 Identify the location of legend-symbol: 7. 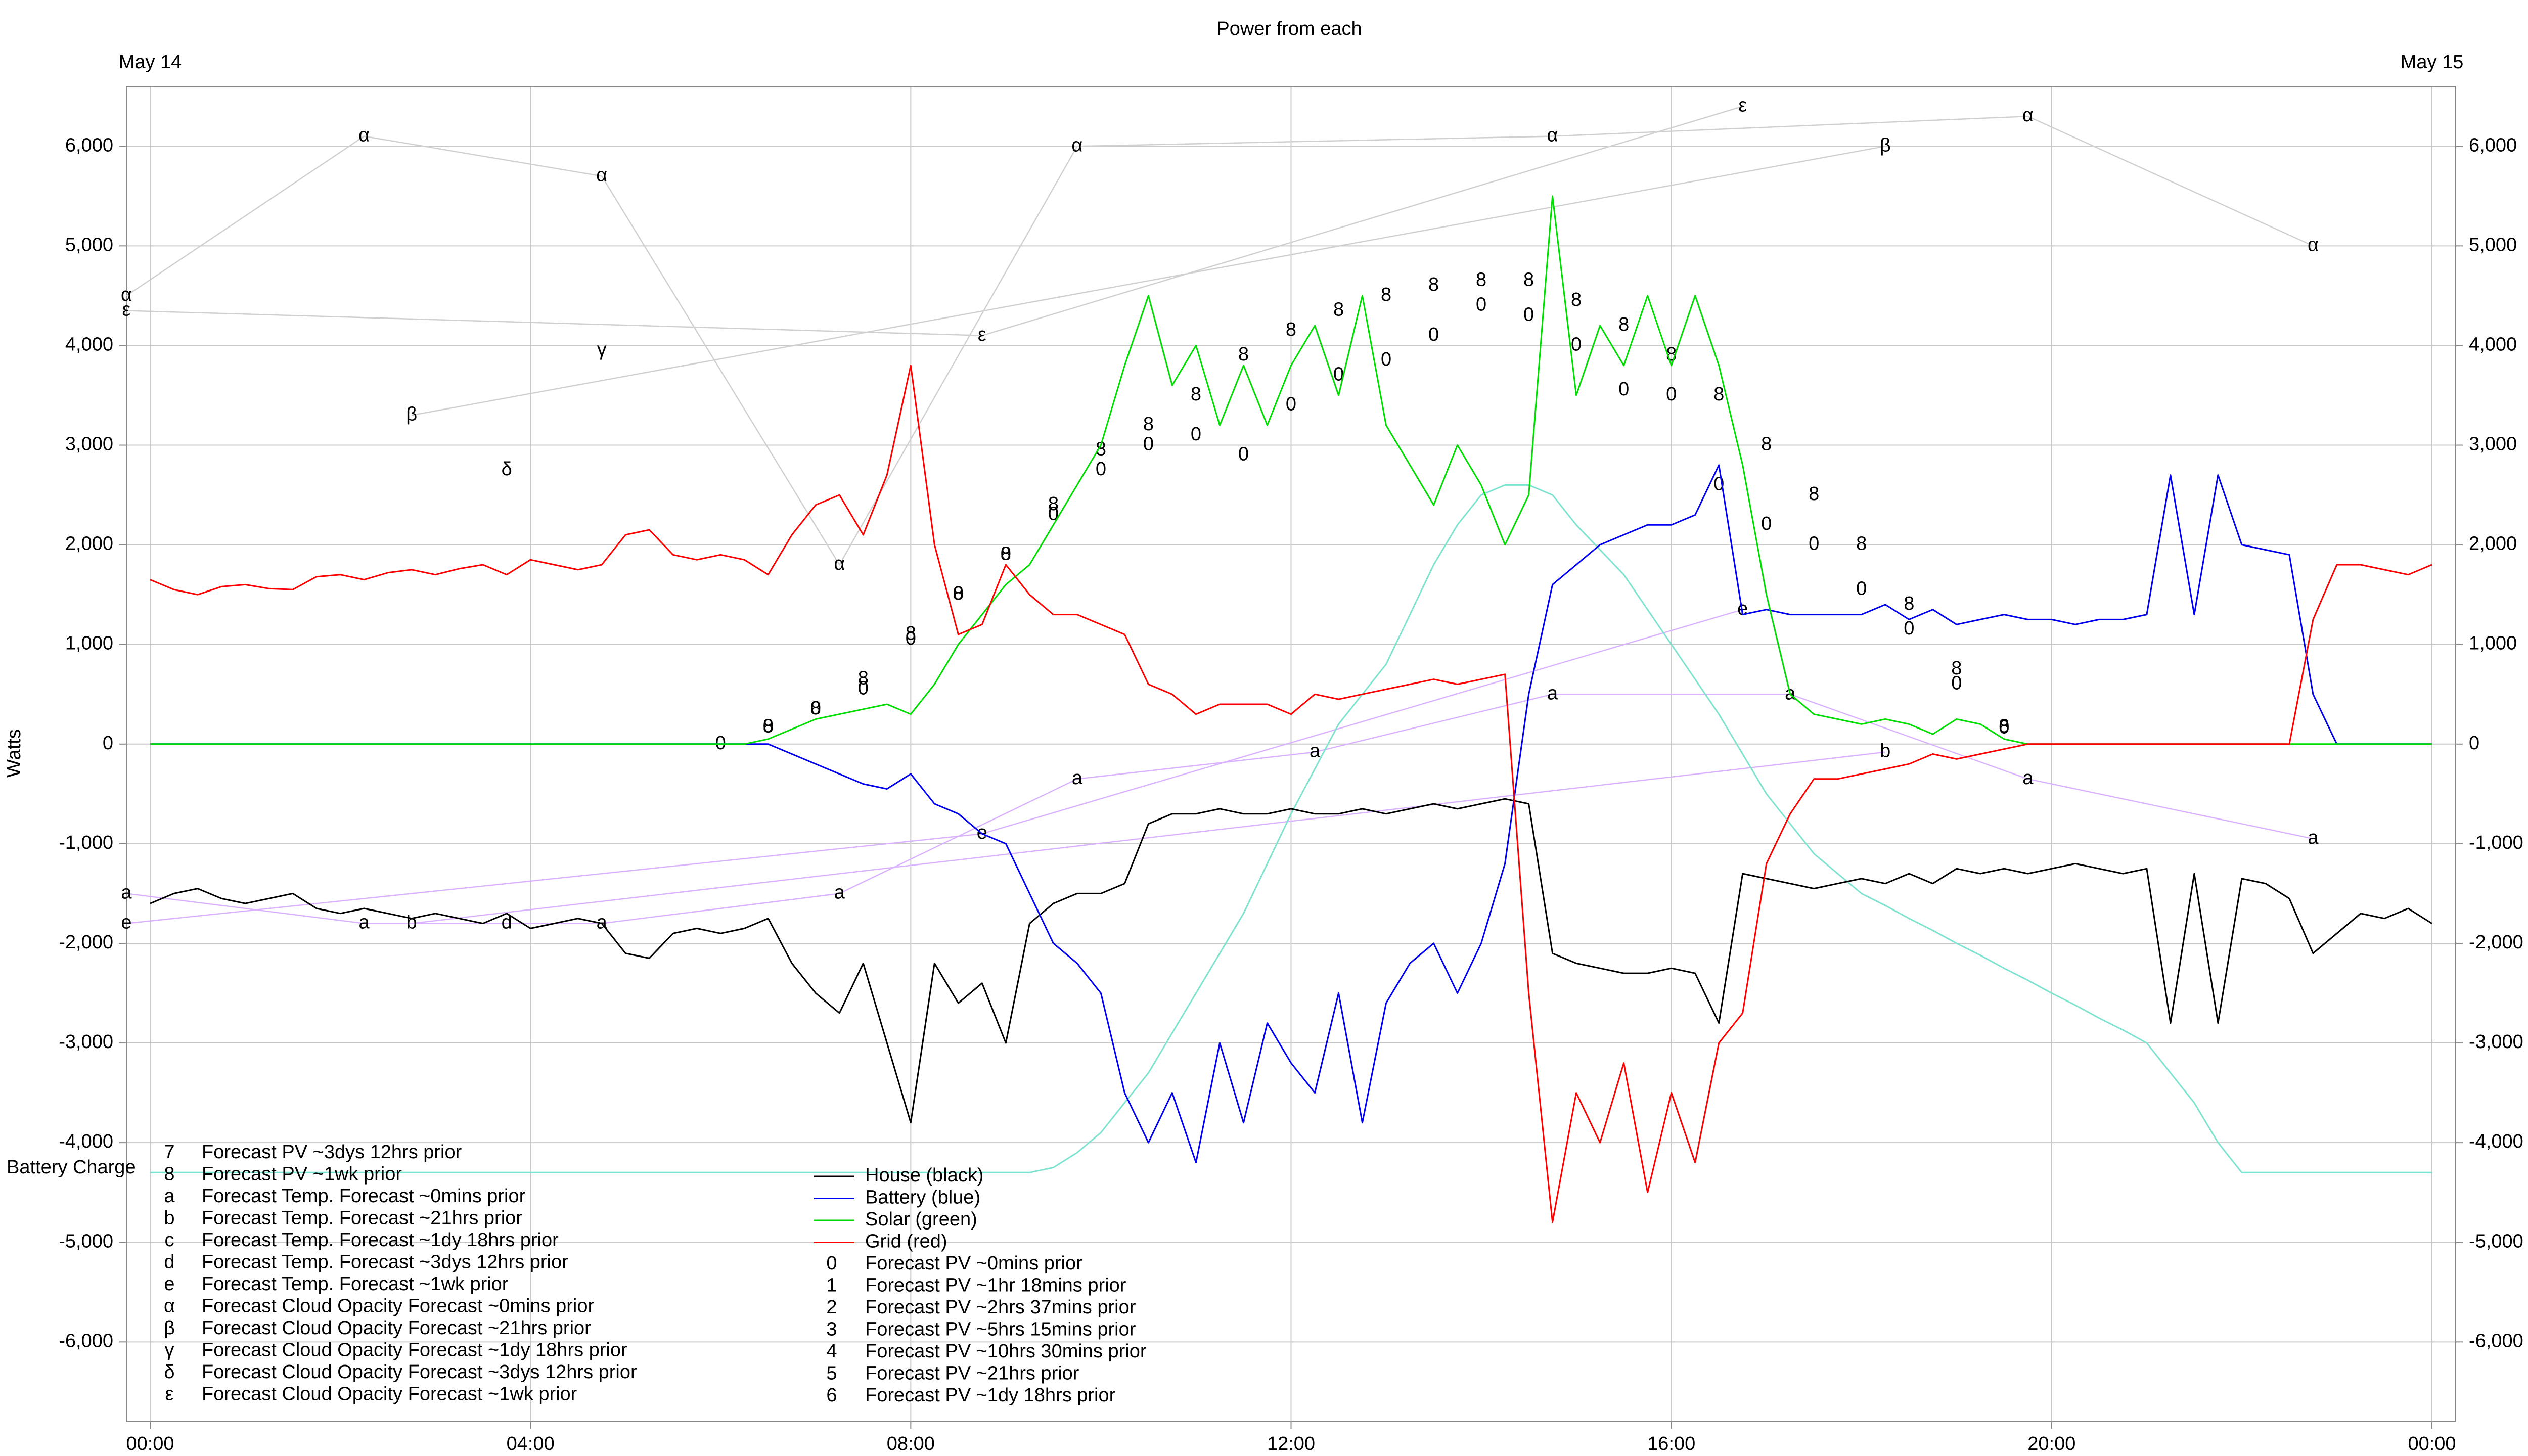
(169, 1152).